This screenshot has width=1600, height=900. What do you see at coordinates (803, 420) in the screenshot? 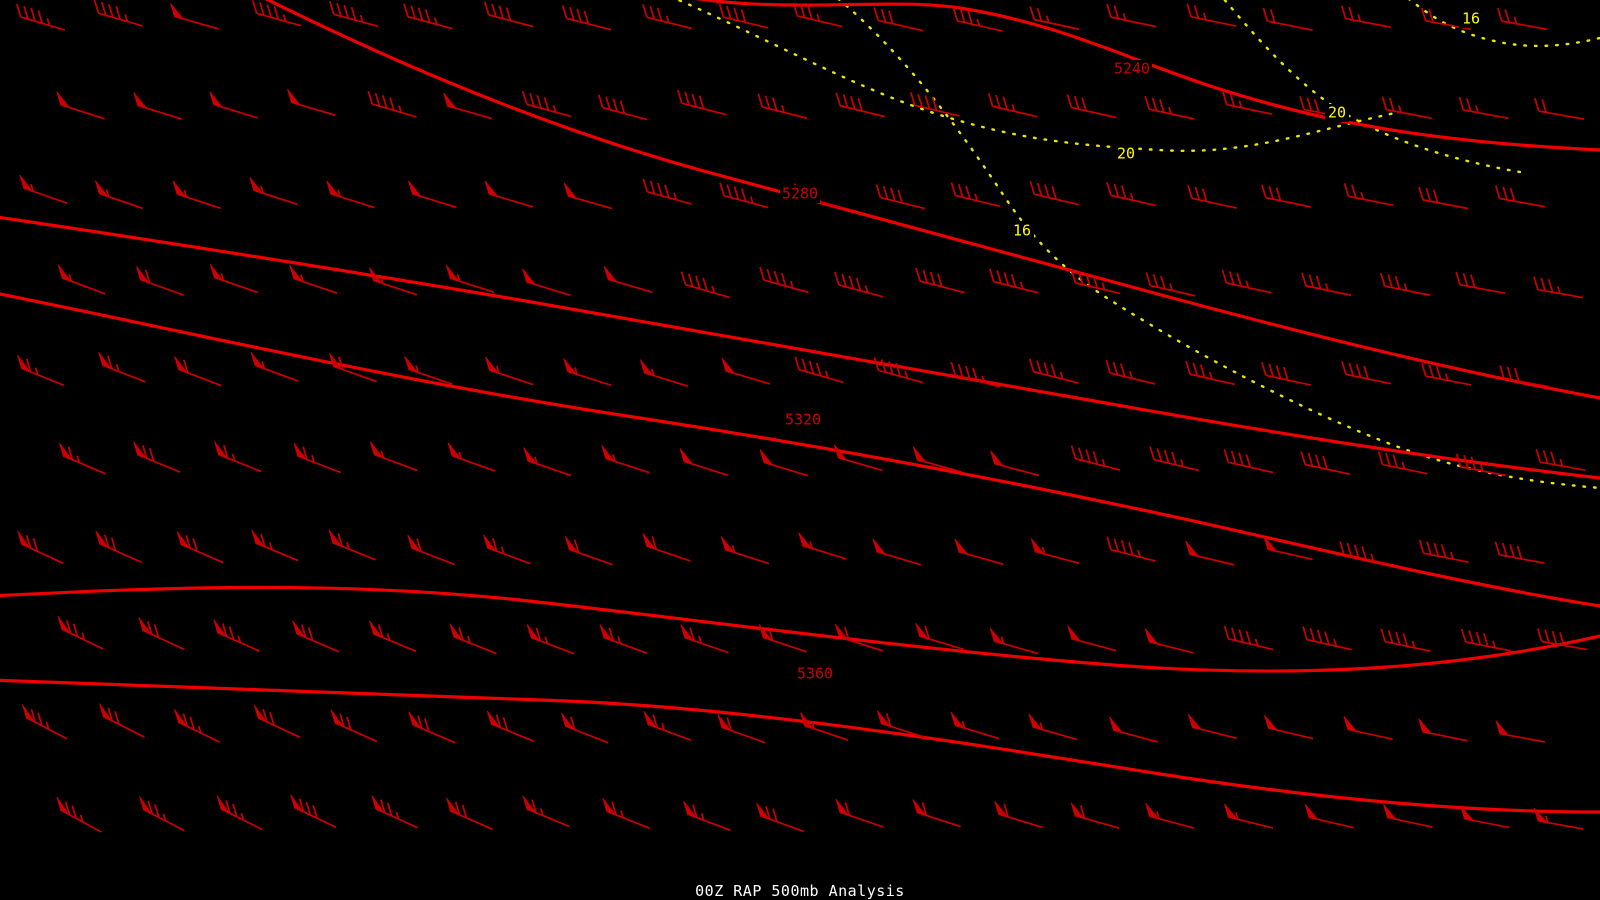
I see `height-contour-label: 5320` at bounding box center [803, 420].